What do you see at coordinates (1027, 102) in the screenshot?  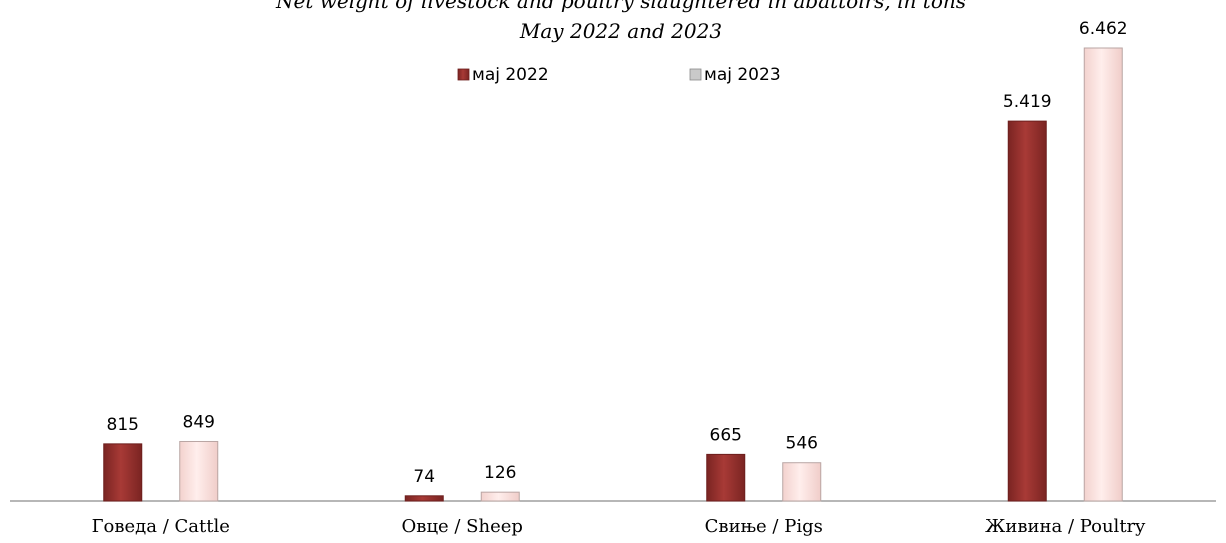 I see `value-label-poultry-2022: 5.419` at bounding box center [1027, 102].